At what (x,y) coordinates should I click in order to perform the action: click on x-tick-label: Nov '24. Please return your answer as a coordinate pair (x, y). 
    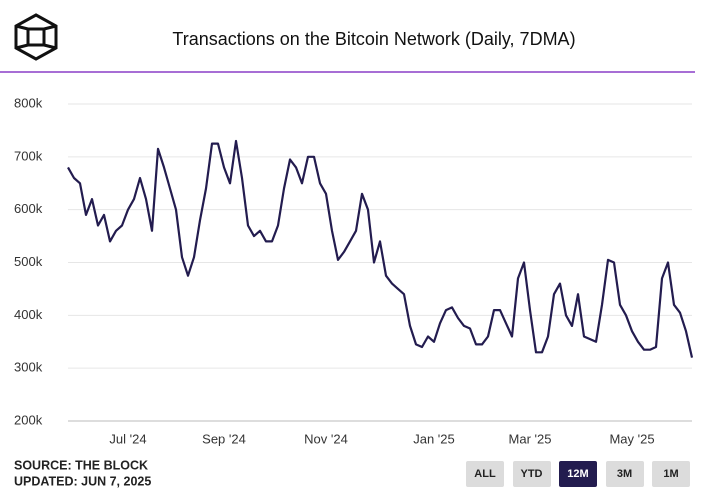
    Looking at the image, I should click on (326, 438).